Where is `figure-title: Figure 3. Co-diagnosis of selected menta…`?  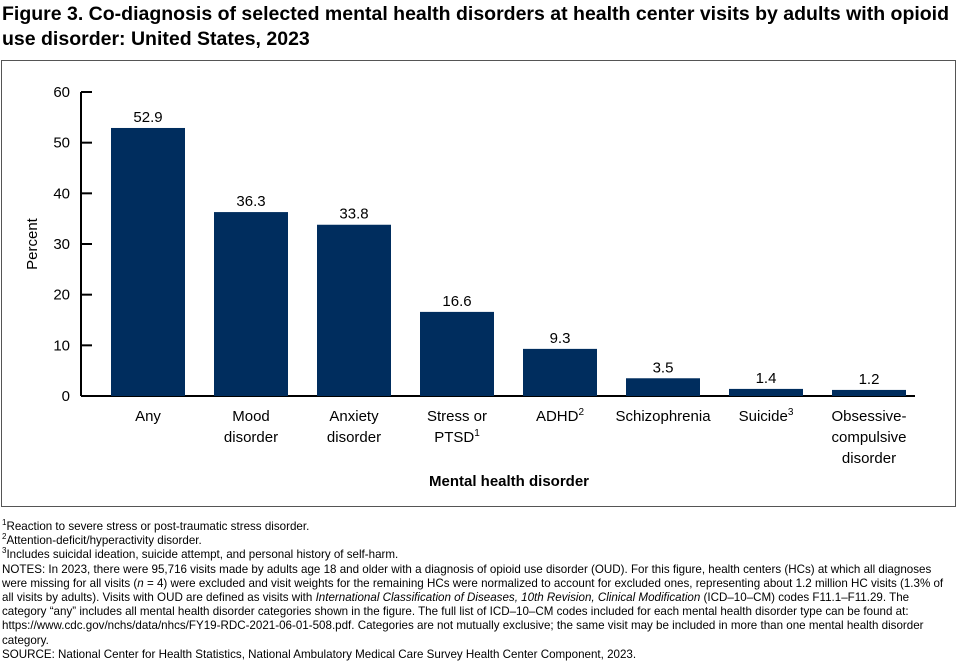 figure-title: Figure 3. Co-diagnosis of selected menta… is located at coordinates (476, 26).